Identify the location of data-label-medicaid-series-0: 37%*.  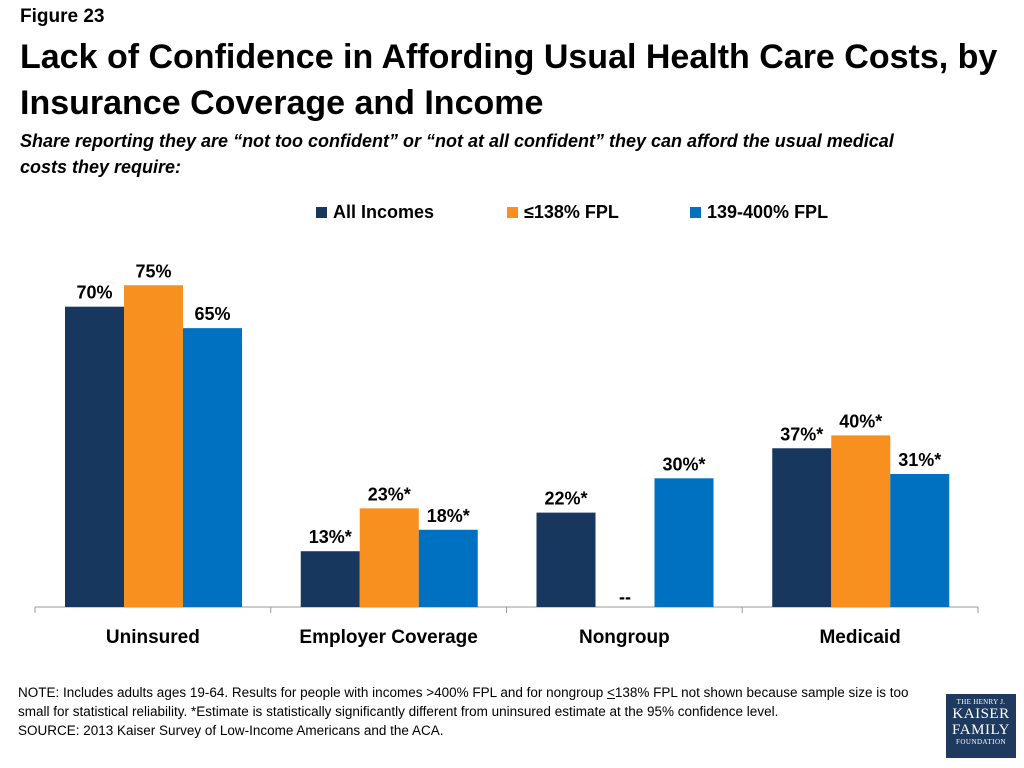
(801, 434).